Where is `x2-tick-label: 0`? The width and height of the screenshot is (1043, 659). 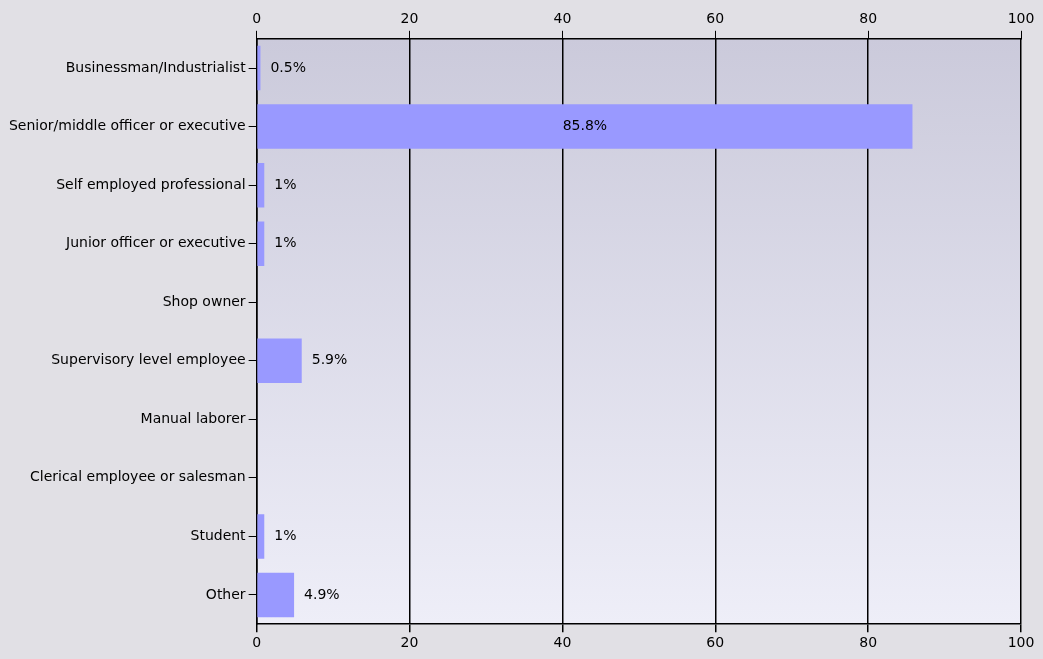 x2-tick-label: 0 is located at coordinates (257, 642).